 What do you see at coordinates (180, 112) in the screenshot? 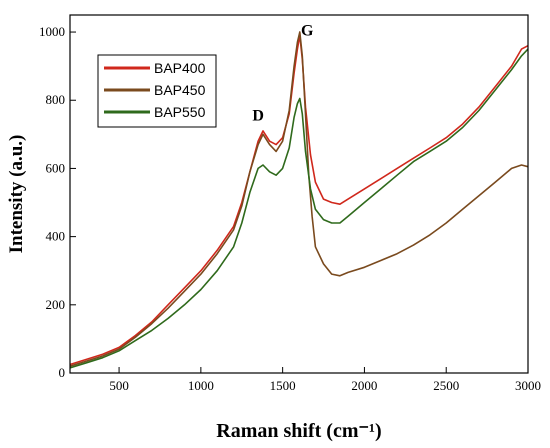
I see `legend-entry-bap550: BAP550` at bounding box center [180, 112].